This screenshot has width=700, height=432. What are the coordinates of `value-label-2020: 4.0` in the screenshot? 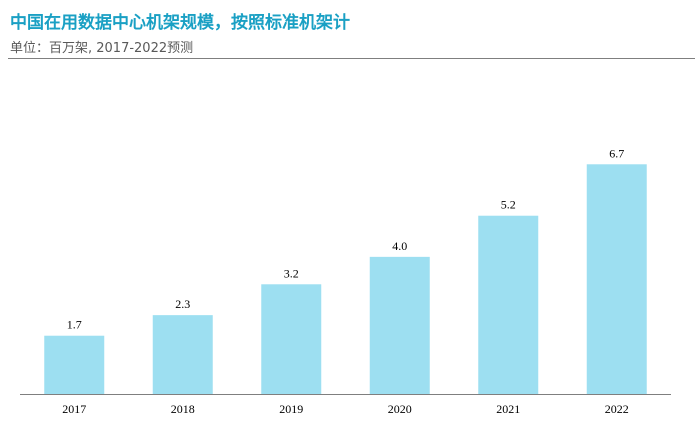 It's located at (399, 246).